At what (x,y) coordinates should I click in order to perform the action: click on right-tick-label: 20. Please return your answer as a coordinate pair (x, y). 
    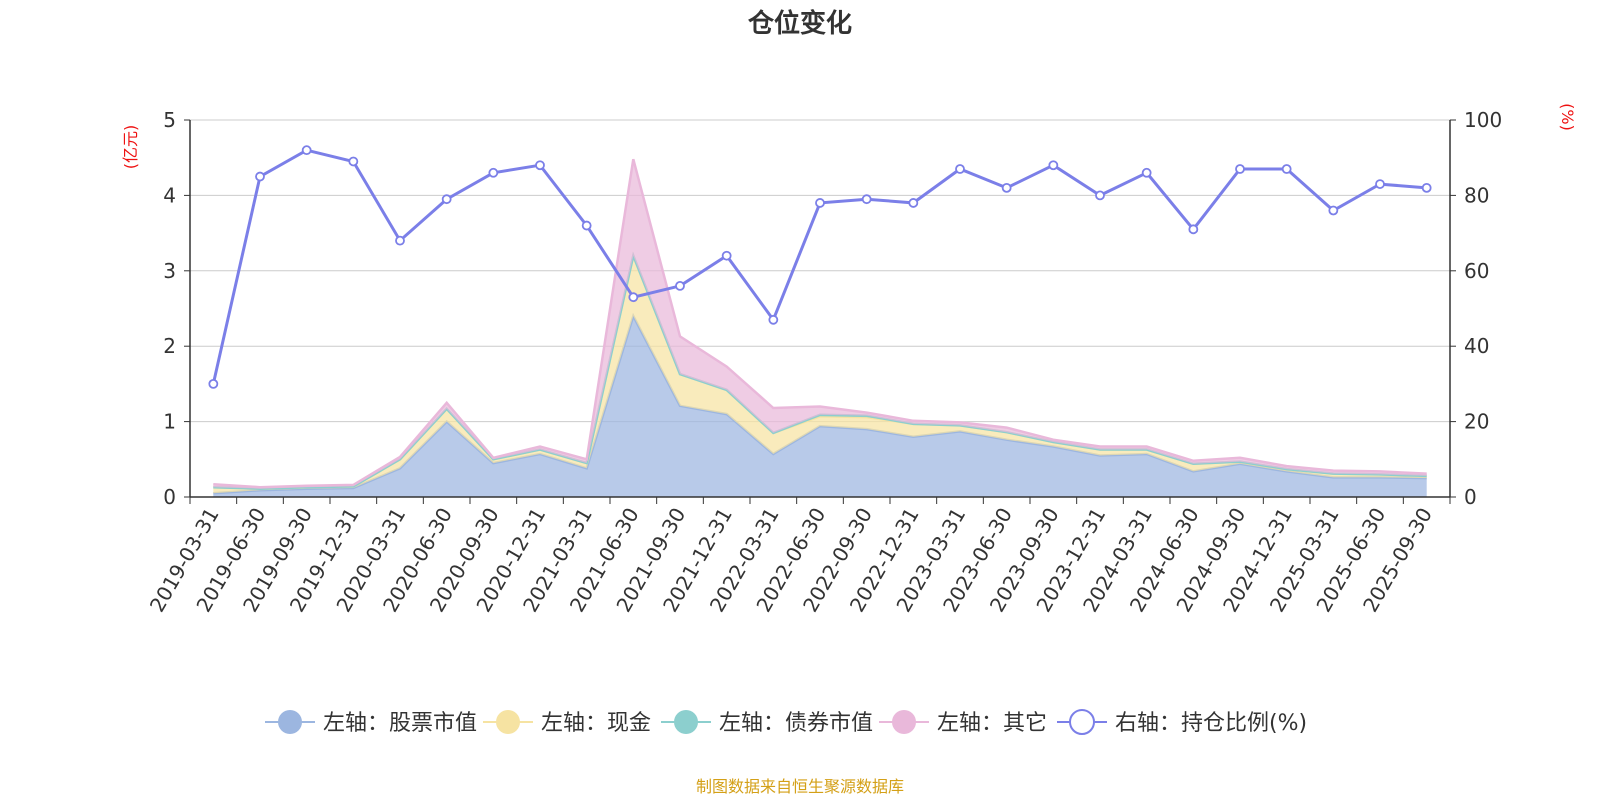
    Looking at the image, I should click on (1476, 422).